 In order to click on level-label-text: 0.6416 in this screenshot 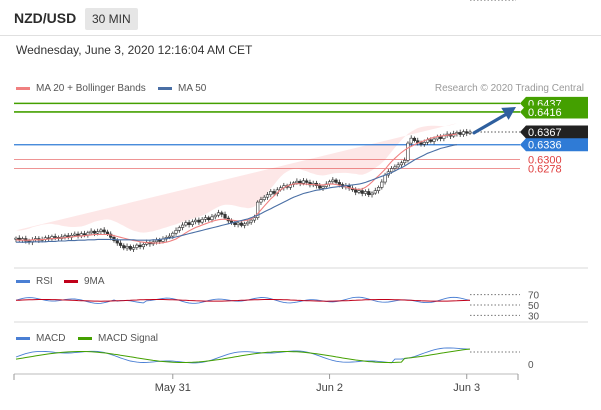, I will do `click(545, 113)`.